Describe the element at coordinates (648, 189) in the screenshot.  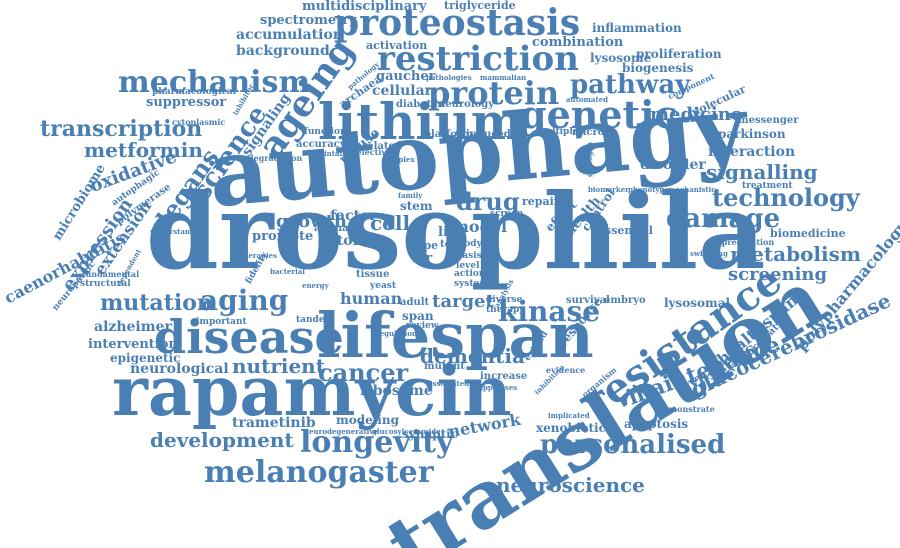
I see `word-phenotype: phenotype` at that location.